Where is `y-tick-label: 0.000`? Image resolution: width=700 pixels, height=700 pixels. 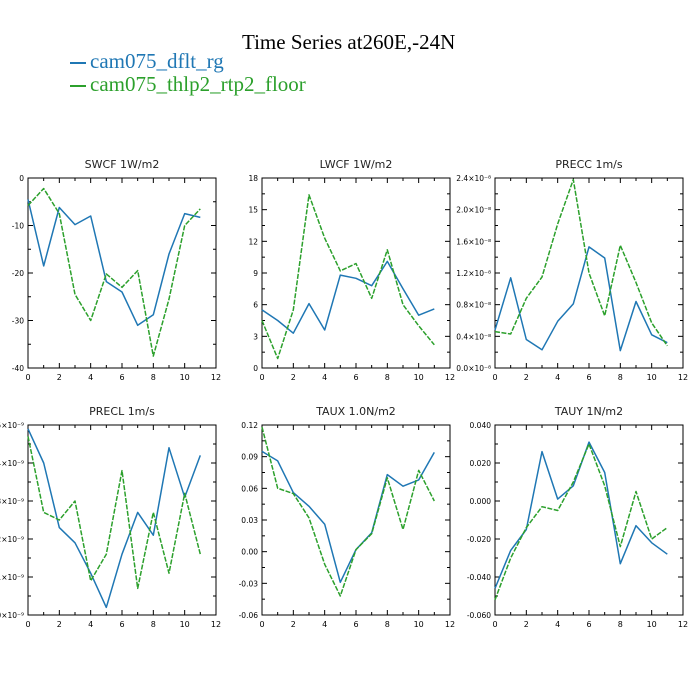 y-tick-label: 0.000 is located at coordinates (481, 501).